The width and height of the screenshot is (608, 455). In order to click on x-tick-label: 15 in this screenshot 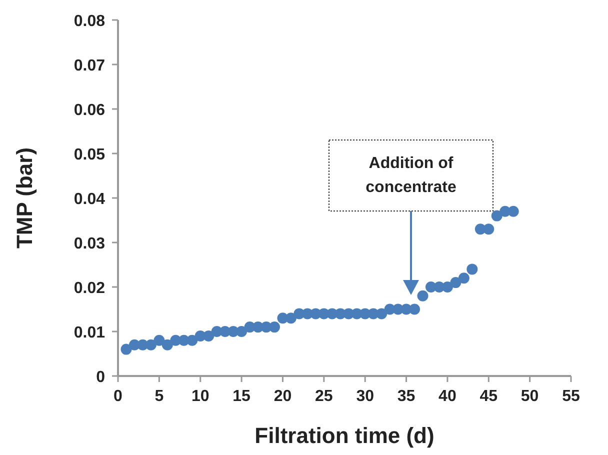, I will do `click(241, 396)`.